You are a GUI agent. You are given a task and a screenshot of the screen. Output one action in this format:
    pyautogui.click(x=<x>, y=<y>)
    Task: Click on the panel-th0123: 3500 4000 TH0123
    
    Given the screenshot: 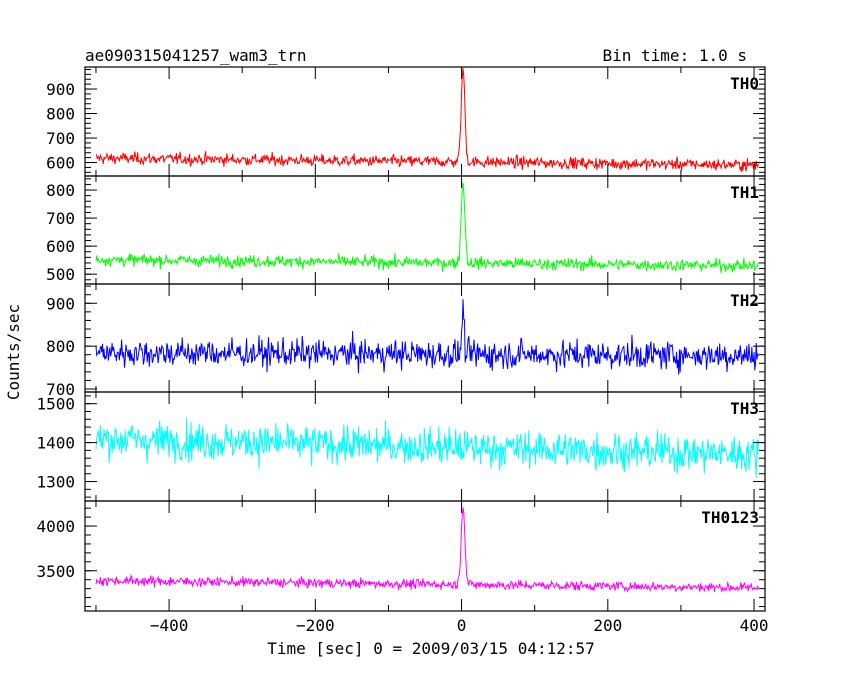 What is the action you would take?
    pyautogui.click(x=401, y=556)
    